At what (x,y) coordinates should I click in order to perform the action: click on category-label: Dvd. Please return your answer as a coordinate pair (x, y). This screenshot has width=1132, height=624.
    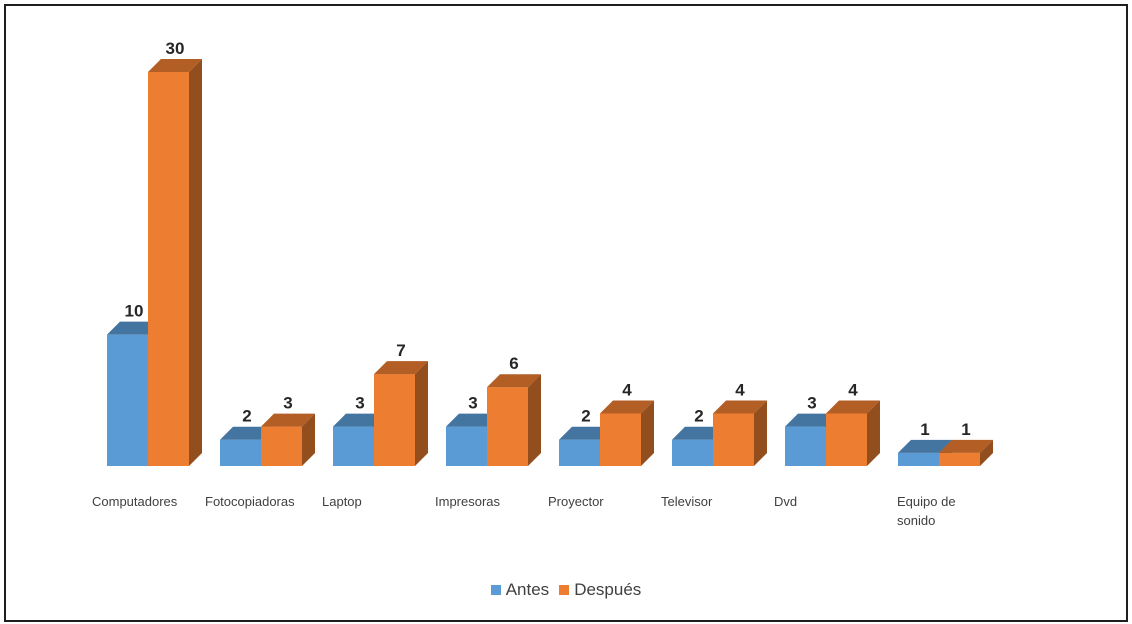
    Looking at the image, I should click on (786, 501).